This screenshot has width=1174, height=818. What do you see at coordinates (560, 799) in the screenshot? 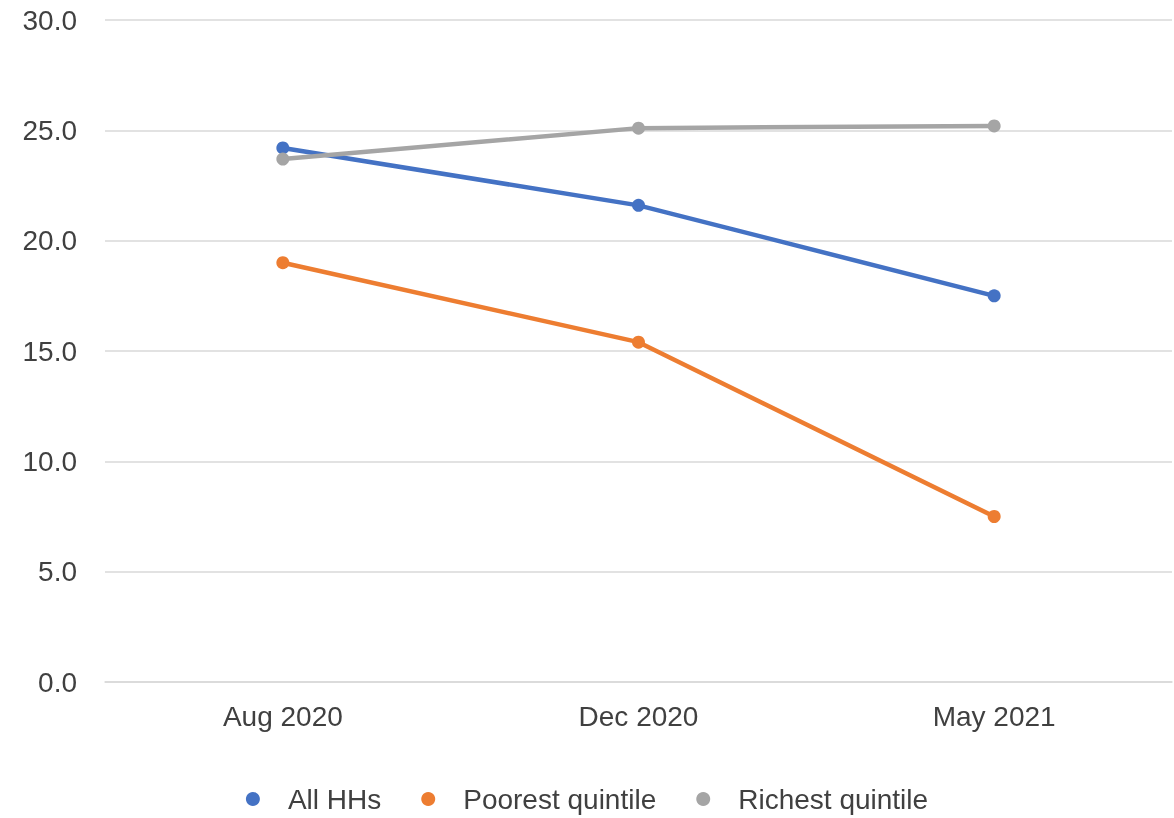
I see `legend-label: Poorest quintile` at bounding box center [560, 799].